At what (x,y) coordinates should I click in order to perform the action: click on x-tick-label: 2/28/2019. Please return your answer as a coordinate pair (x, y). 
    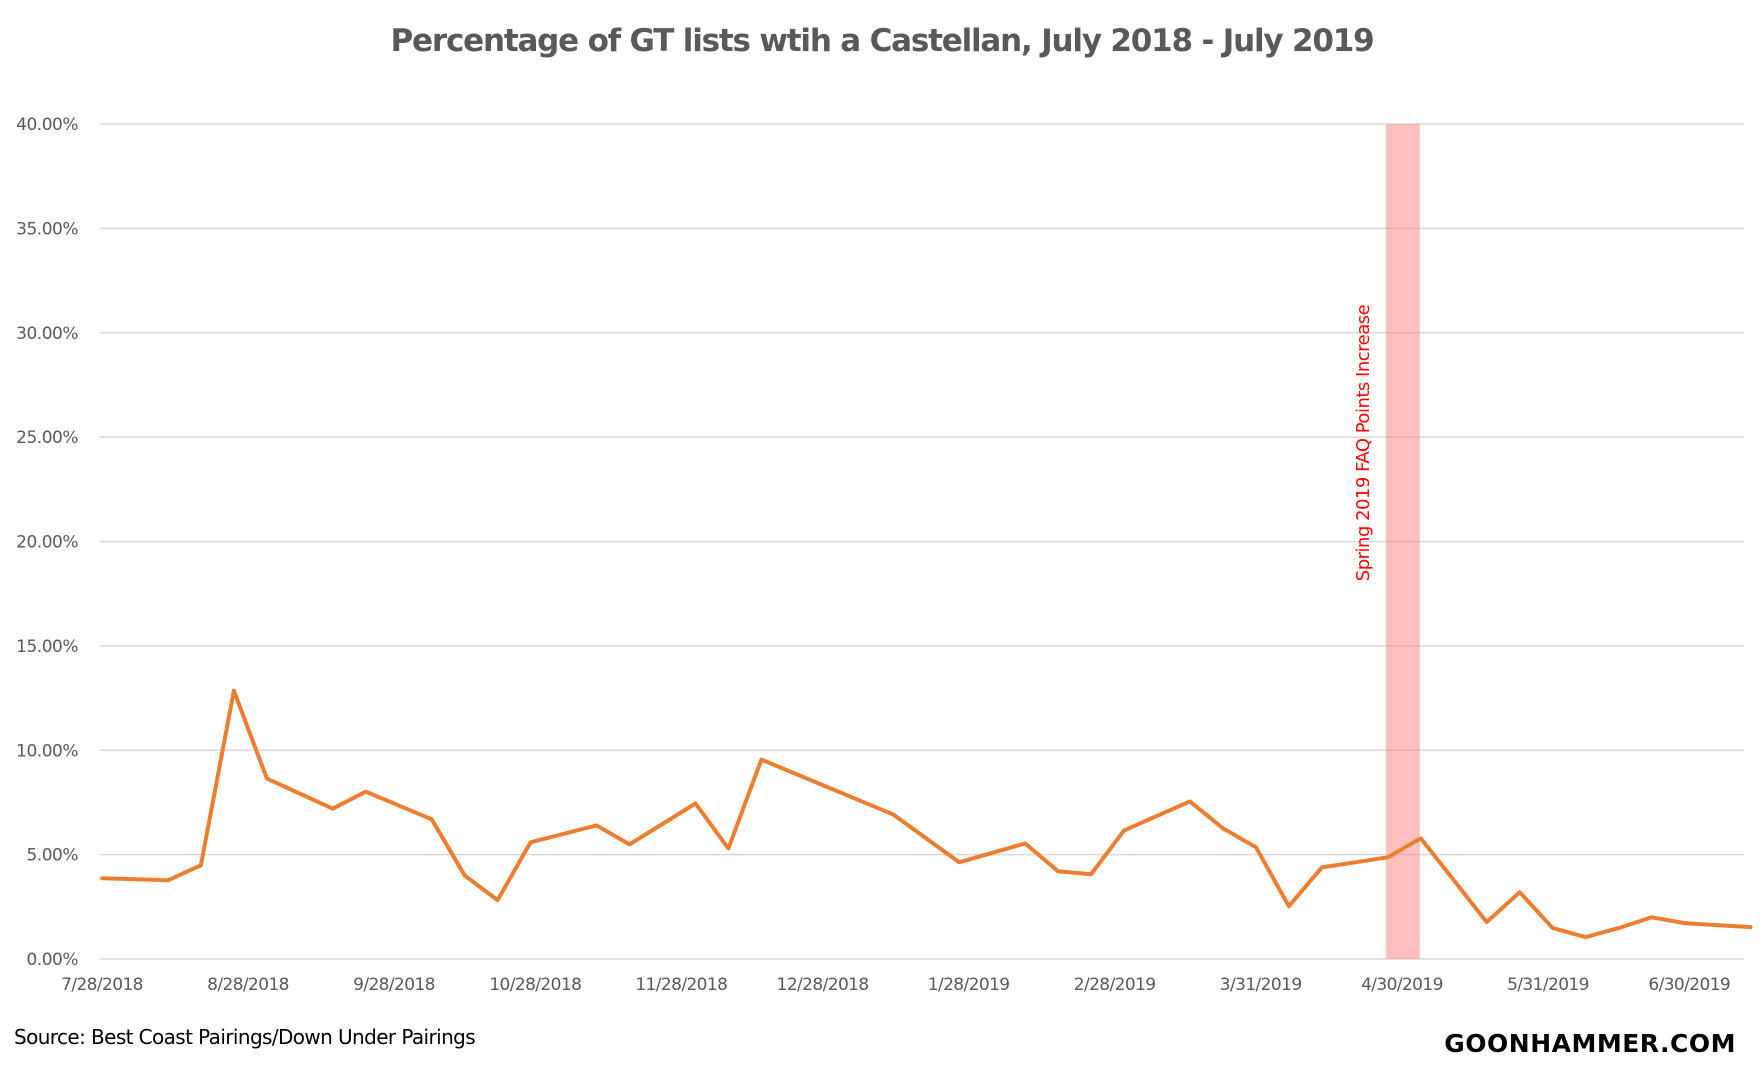
    Looking at the image, I should click on (1115, 985).